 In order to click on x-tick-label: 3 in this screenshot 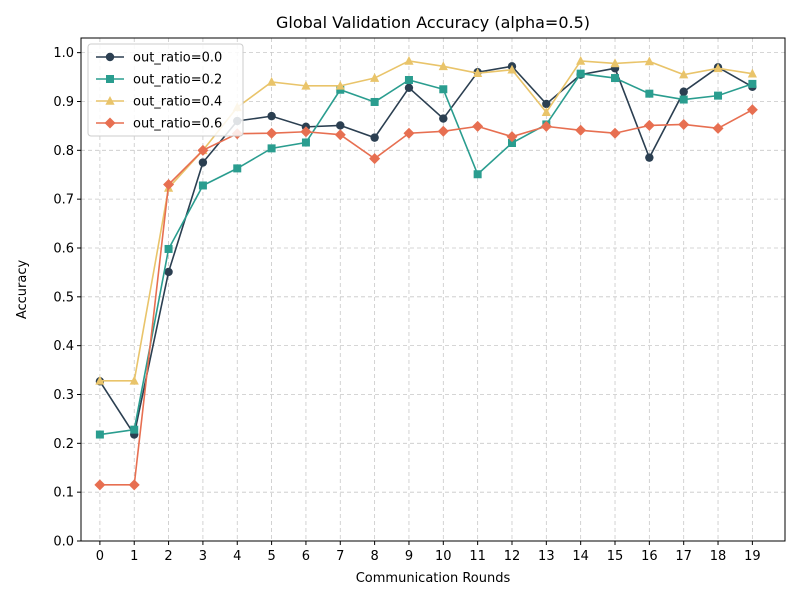, I will do `click(203, 556)`.